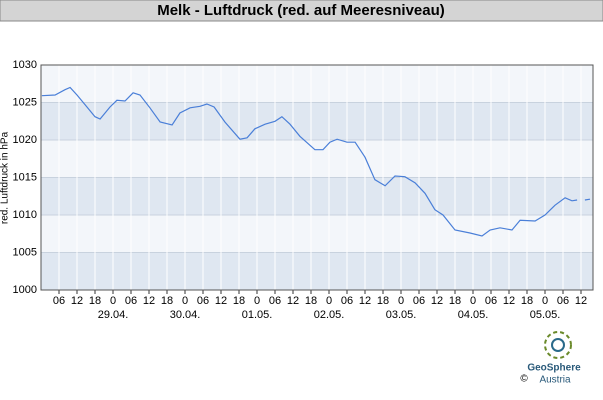 The height and width of the screenshot is (400, 603). Describe the element at coordinates (25, 102) in the screenshot. I see `y-tick-label: 1025` at that location.